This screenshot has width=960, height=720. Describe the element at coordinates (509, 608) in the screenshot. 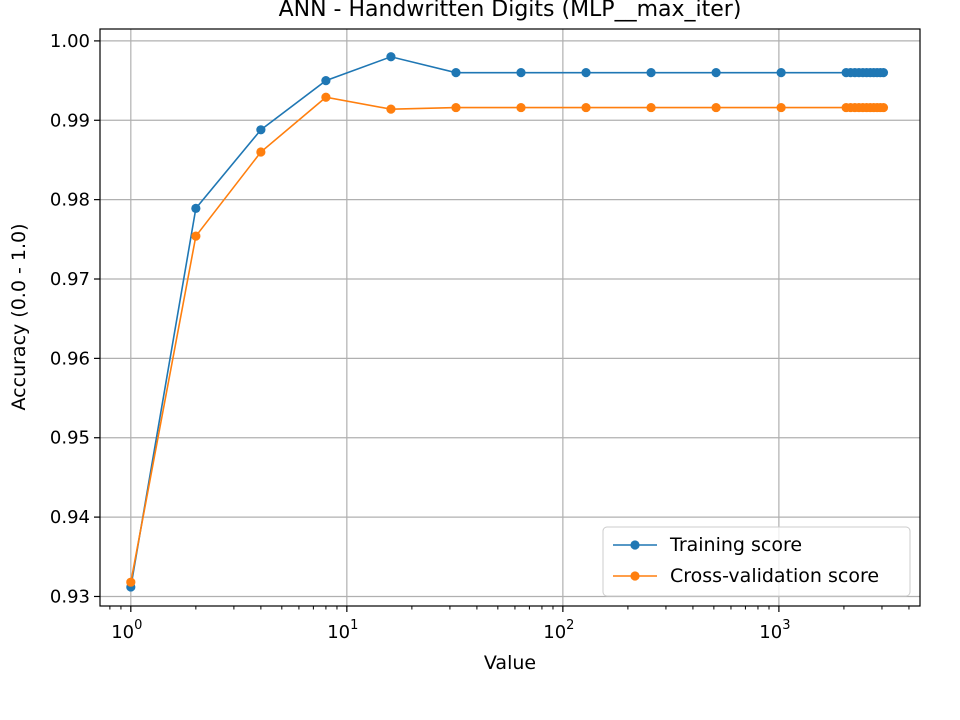

I see `x-minor-ticks` at that location.